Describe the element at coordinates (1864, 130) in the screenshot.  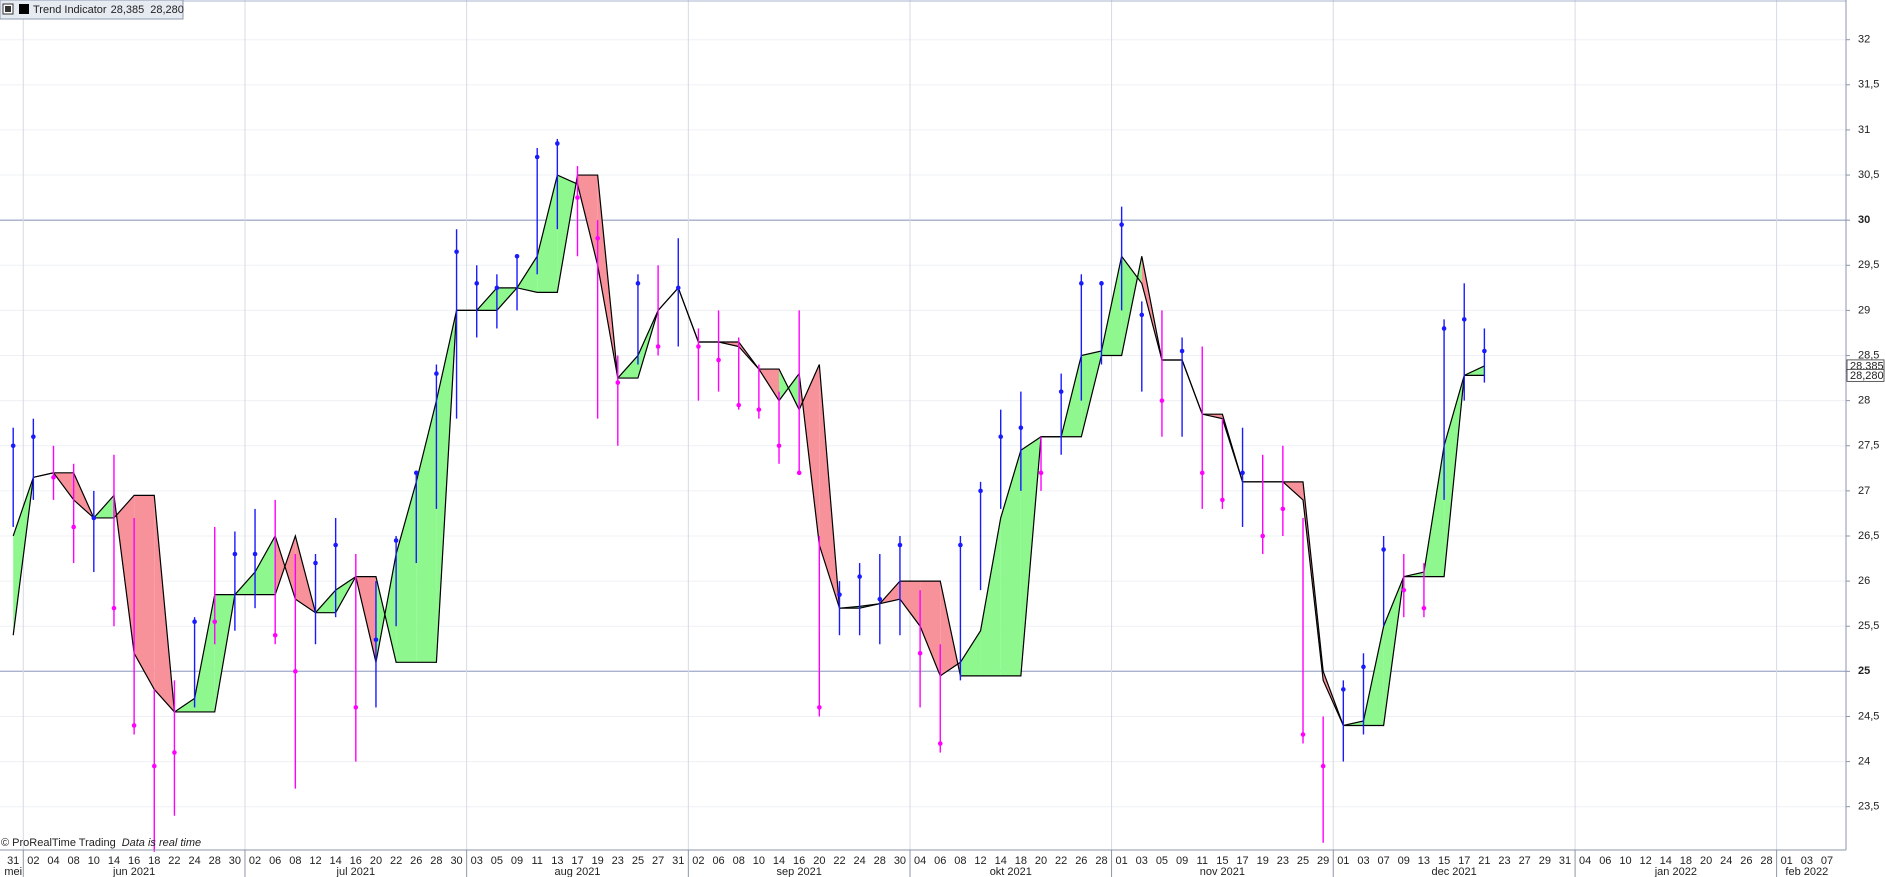
I see `y-tick-label: 31` at that location.